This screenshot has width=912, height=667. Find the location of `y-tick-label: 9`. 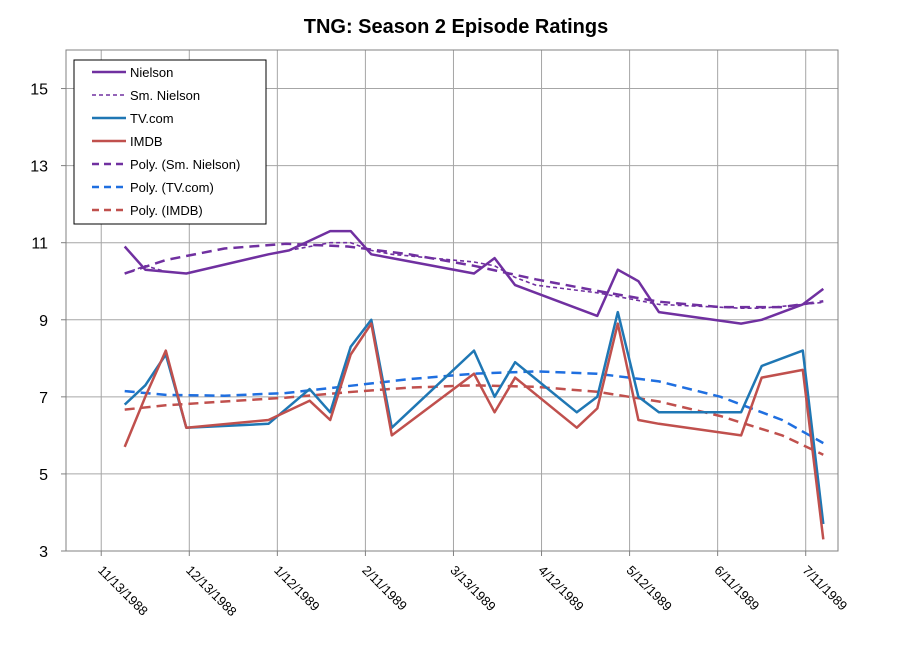

y-tick-label: 9 is located at coordinates (43, 321).